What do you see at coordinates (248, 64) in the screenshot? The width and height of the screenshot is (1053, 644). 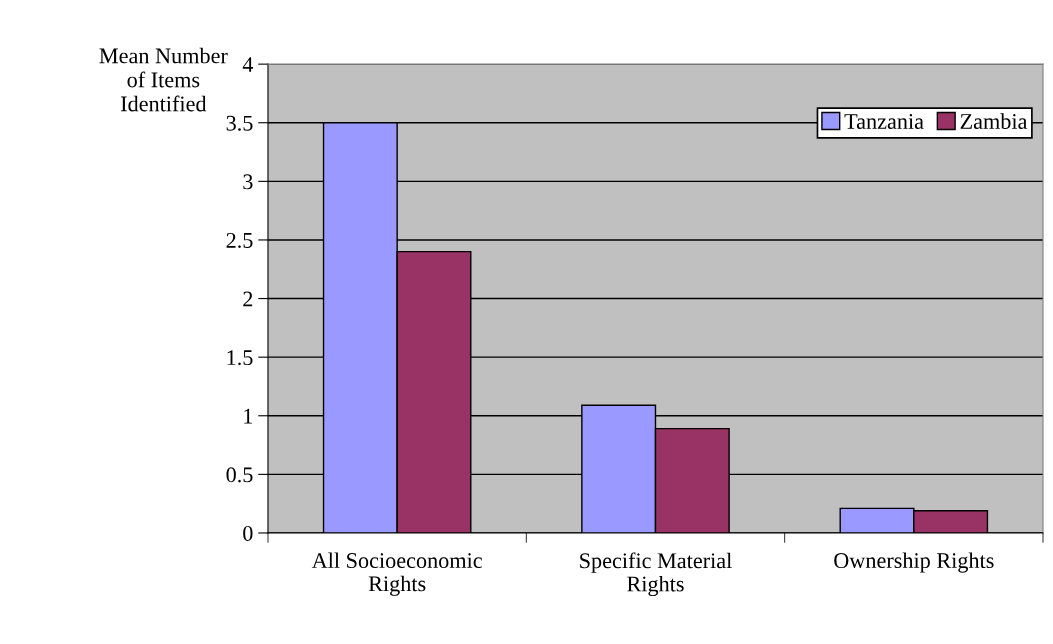 I see `y-tick-label: 4` at bounding box center [248, 64].